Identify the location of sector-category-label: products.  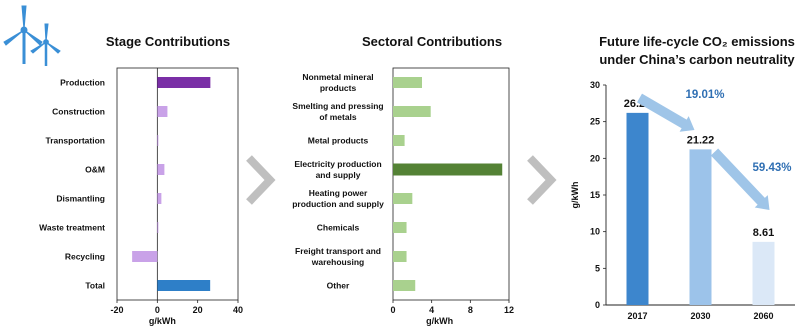
(338, 88).